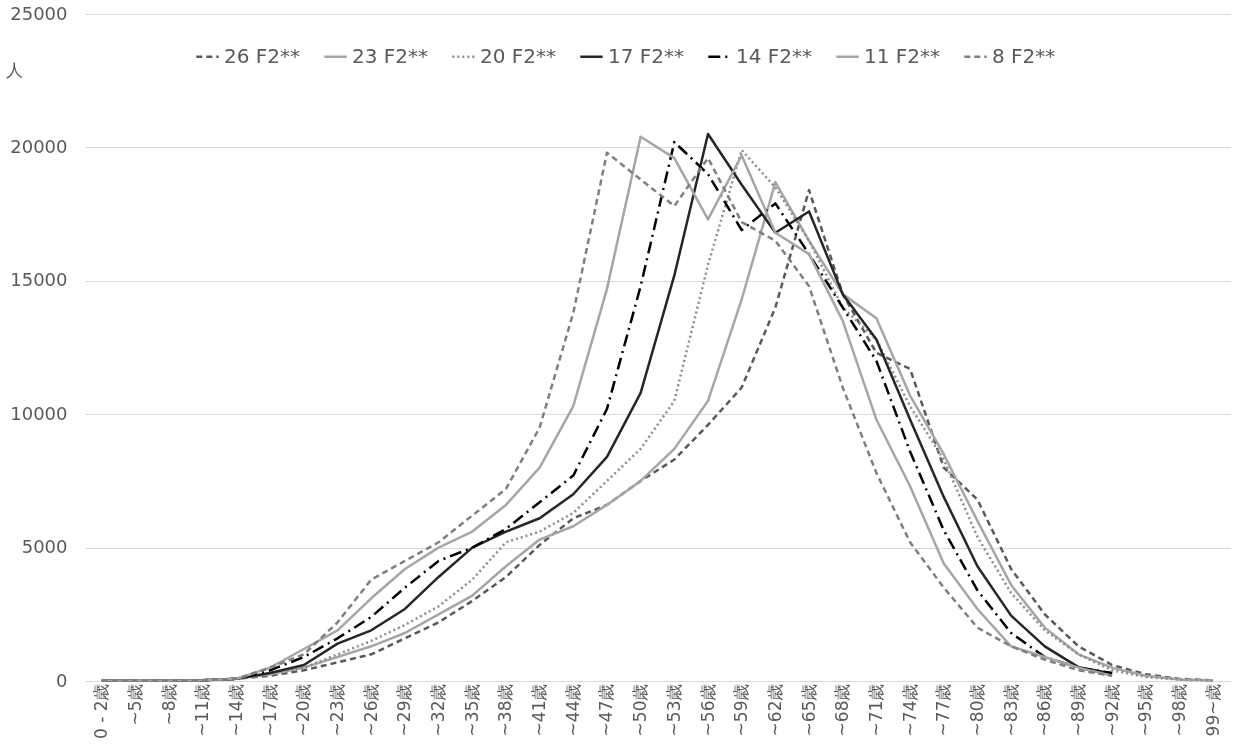  I want to click on x-tick-label: ~47歳, so click(606, 710).